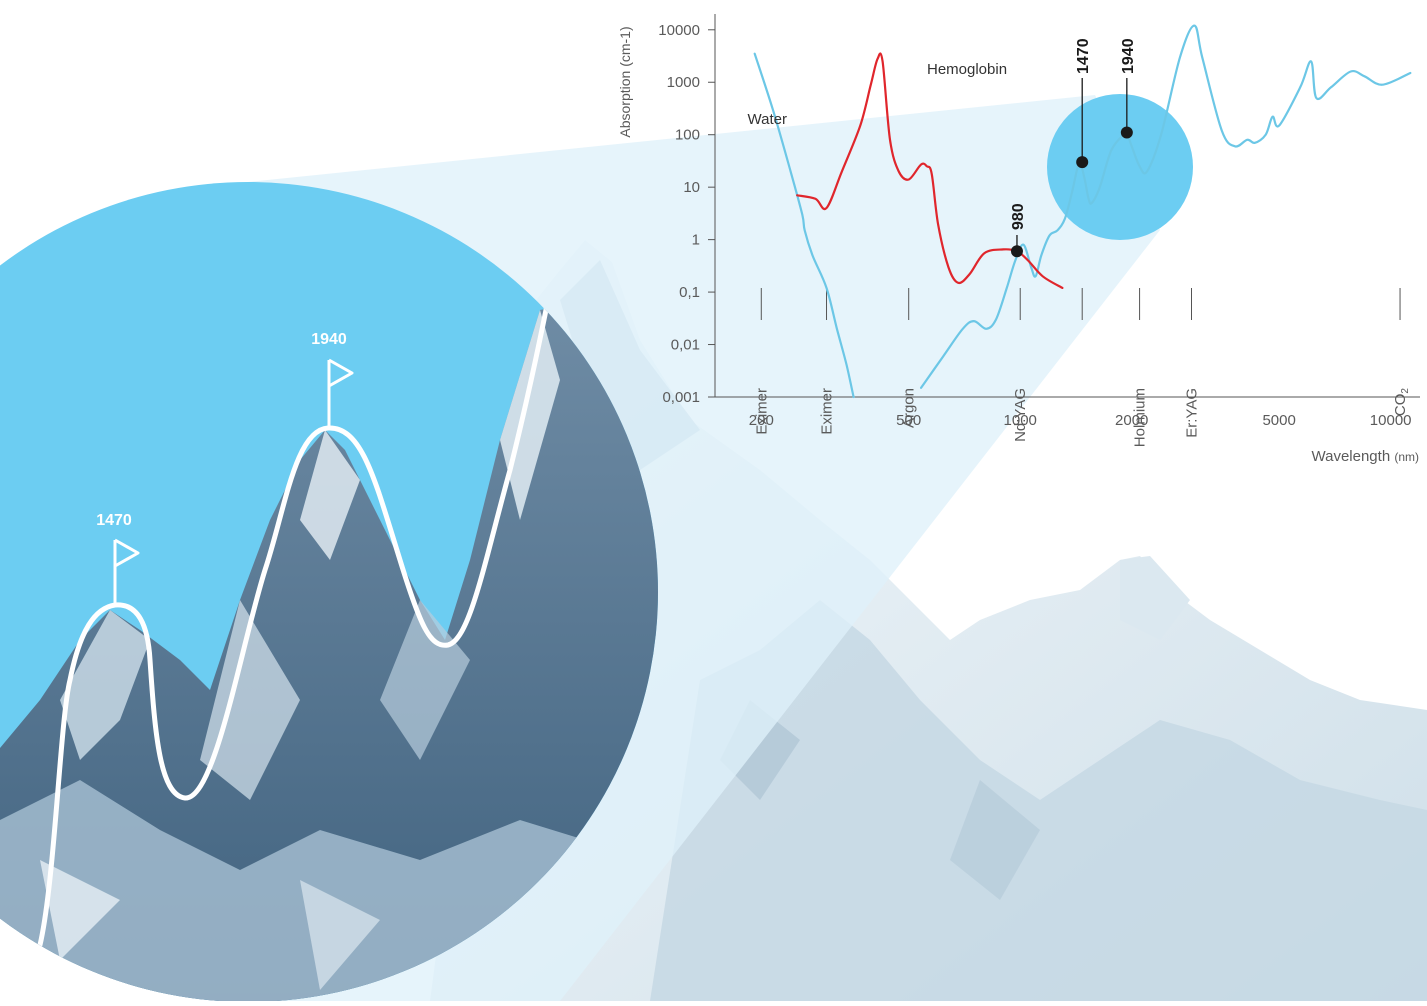 Image resolution: width=1427 pixels, height=1006 pixels. What do you see at coordinates (1405, 391) in the screenshot?
I see `laser-label-subscript: 2` at bounding box center [1405, 391].